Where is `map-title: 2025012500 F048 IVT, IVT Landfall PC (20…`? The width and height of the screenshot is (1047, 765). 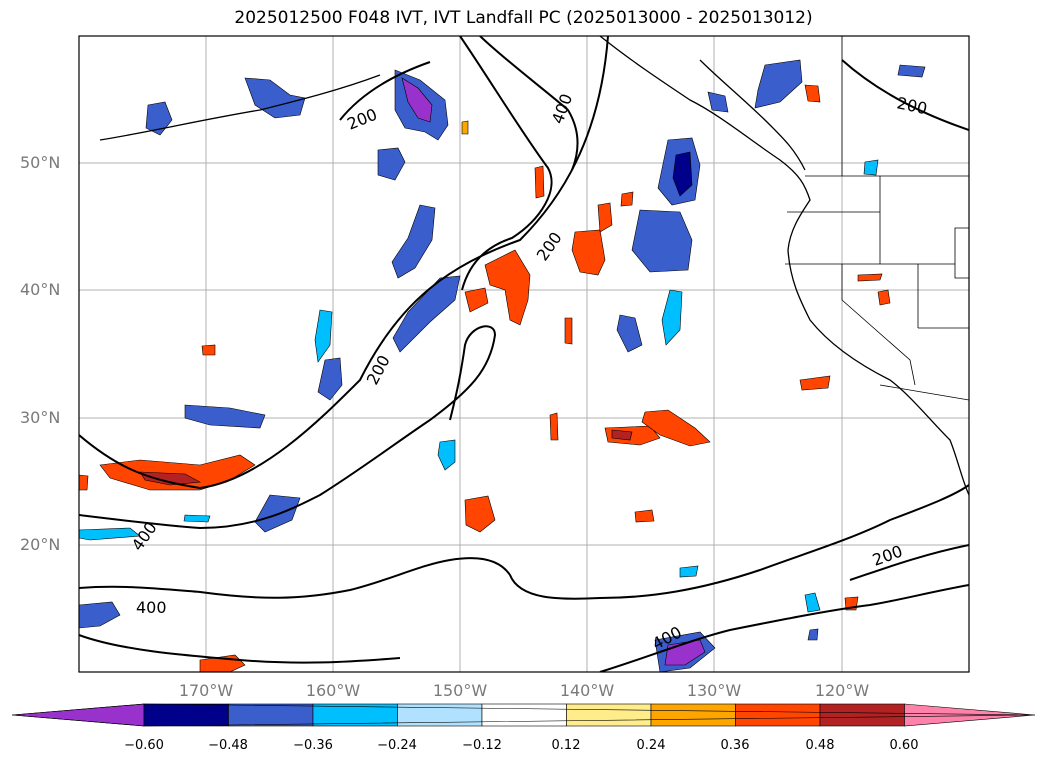 map-title: 2025012500 F048 IVT, IVT Landfall PC (20… is located at coordinates (523, 18).